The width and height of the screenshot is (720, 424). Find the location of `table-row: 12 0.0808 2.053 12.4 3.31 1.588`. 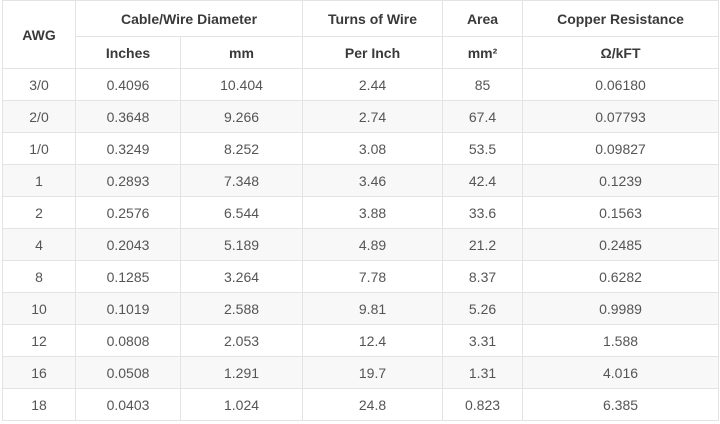

table-row: 12 0.0808 2.053 12.4 3.31 1.588 is located at coordinates (361, 340).